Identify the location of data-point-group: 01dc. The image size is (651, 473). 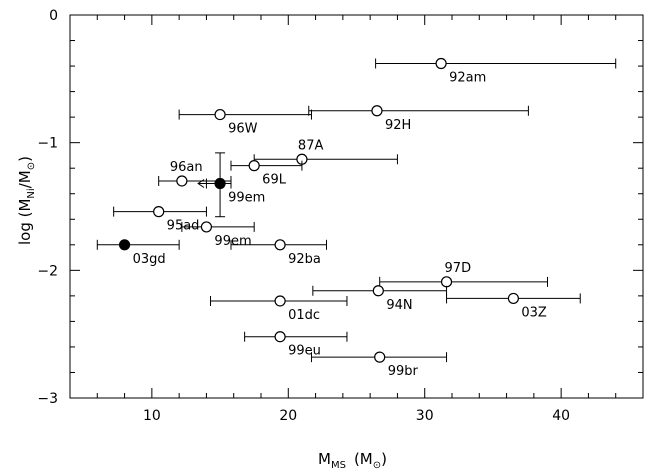
(279, 309).